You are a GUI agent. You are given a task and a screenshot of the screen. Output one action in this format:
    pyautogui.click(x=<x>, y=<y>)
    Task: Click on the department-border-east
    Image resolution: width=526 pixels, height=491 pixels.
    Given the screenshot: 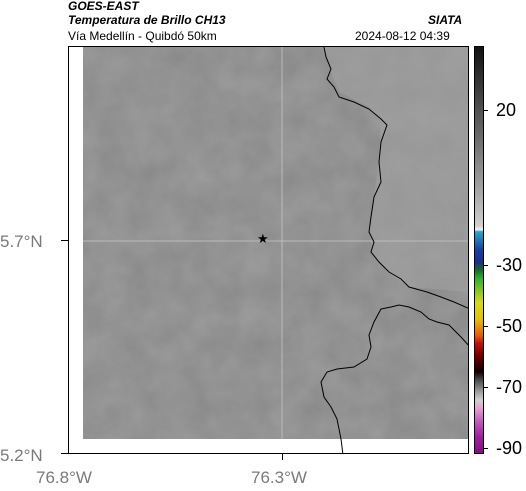 What is the action you would take?
    pyautogui.click(x=395, y=178)
    